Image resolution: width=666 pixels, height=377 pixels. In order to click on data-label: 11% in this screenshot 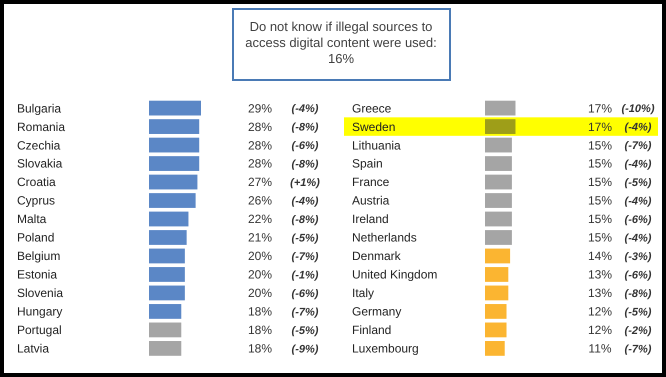, I will do `click(600, 349)`.